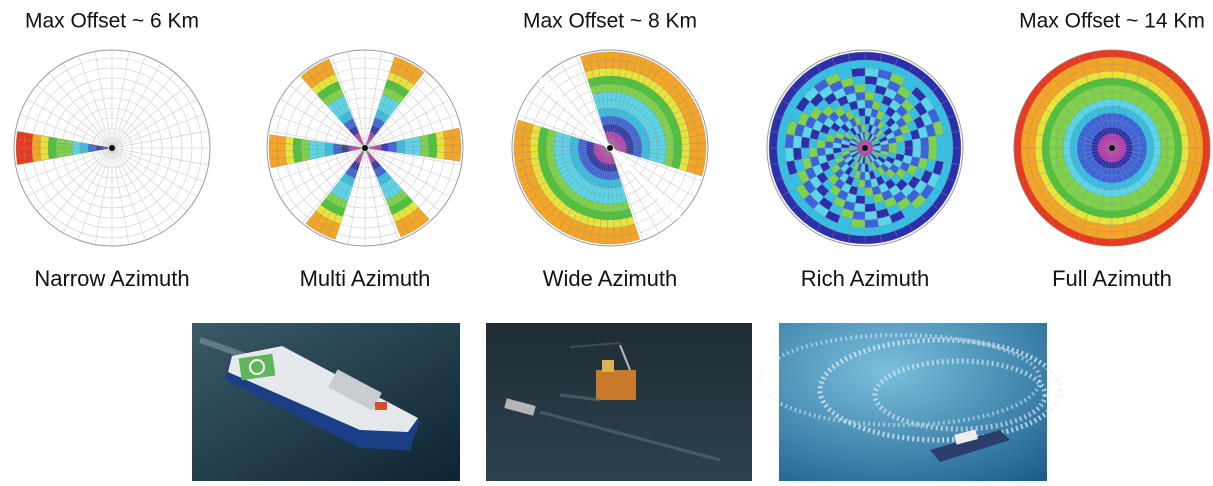 This screenshot has height=486, width=1213. What do you see at coordinates (619, 402) in the screenshot?
I see `photo-platform` at bounding box center [619, 402].